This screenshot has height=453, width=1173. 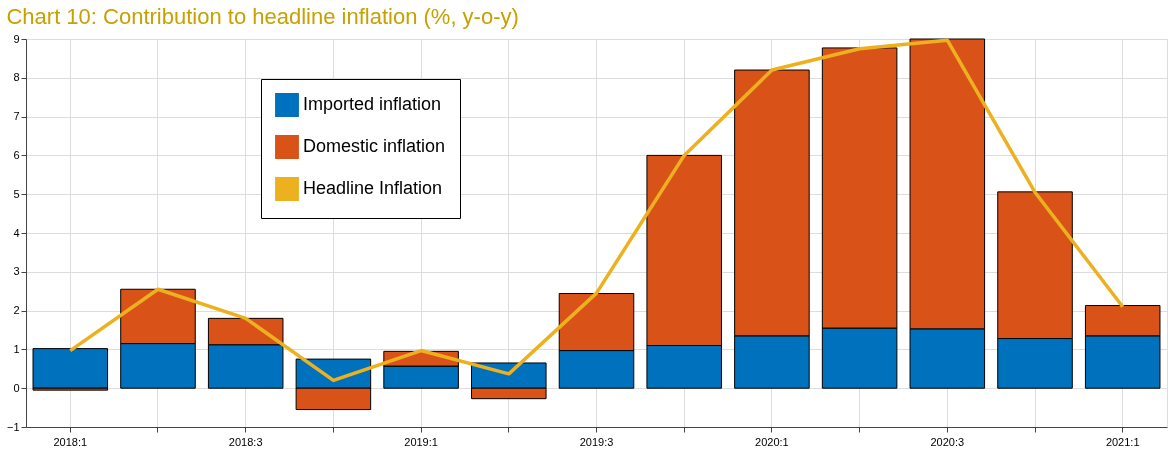 I want to click on x-tick-label: 2021:1, so click(x=1122, y=441).